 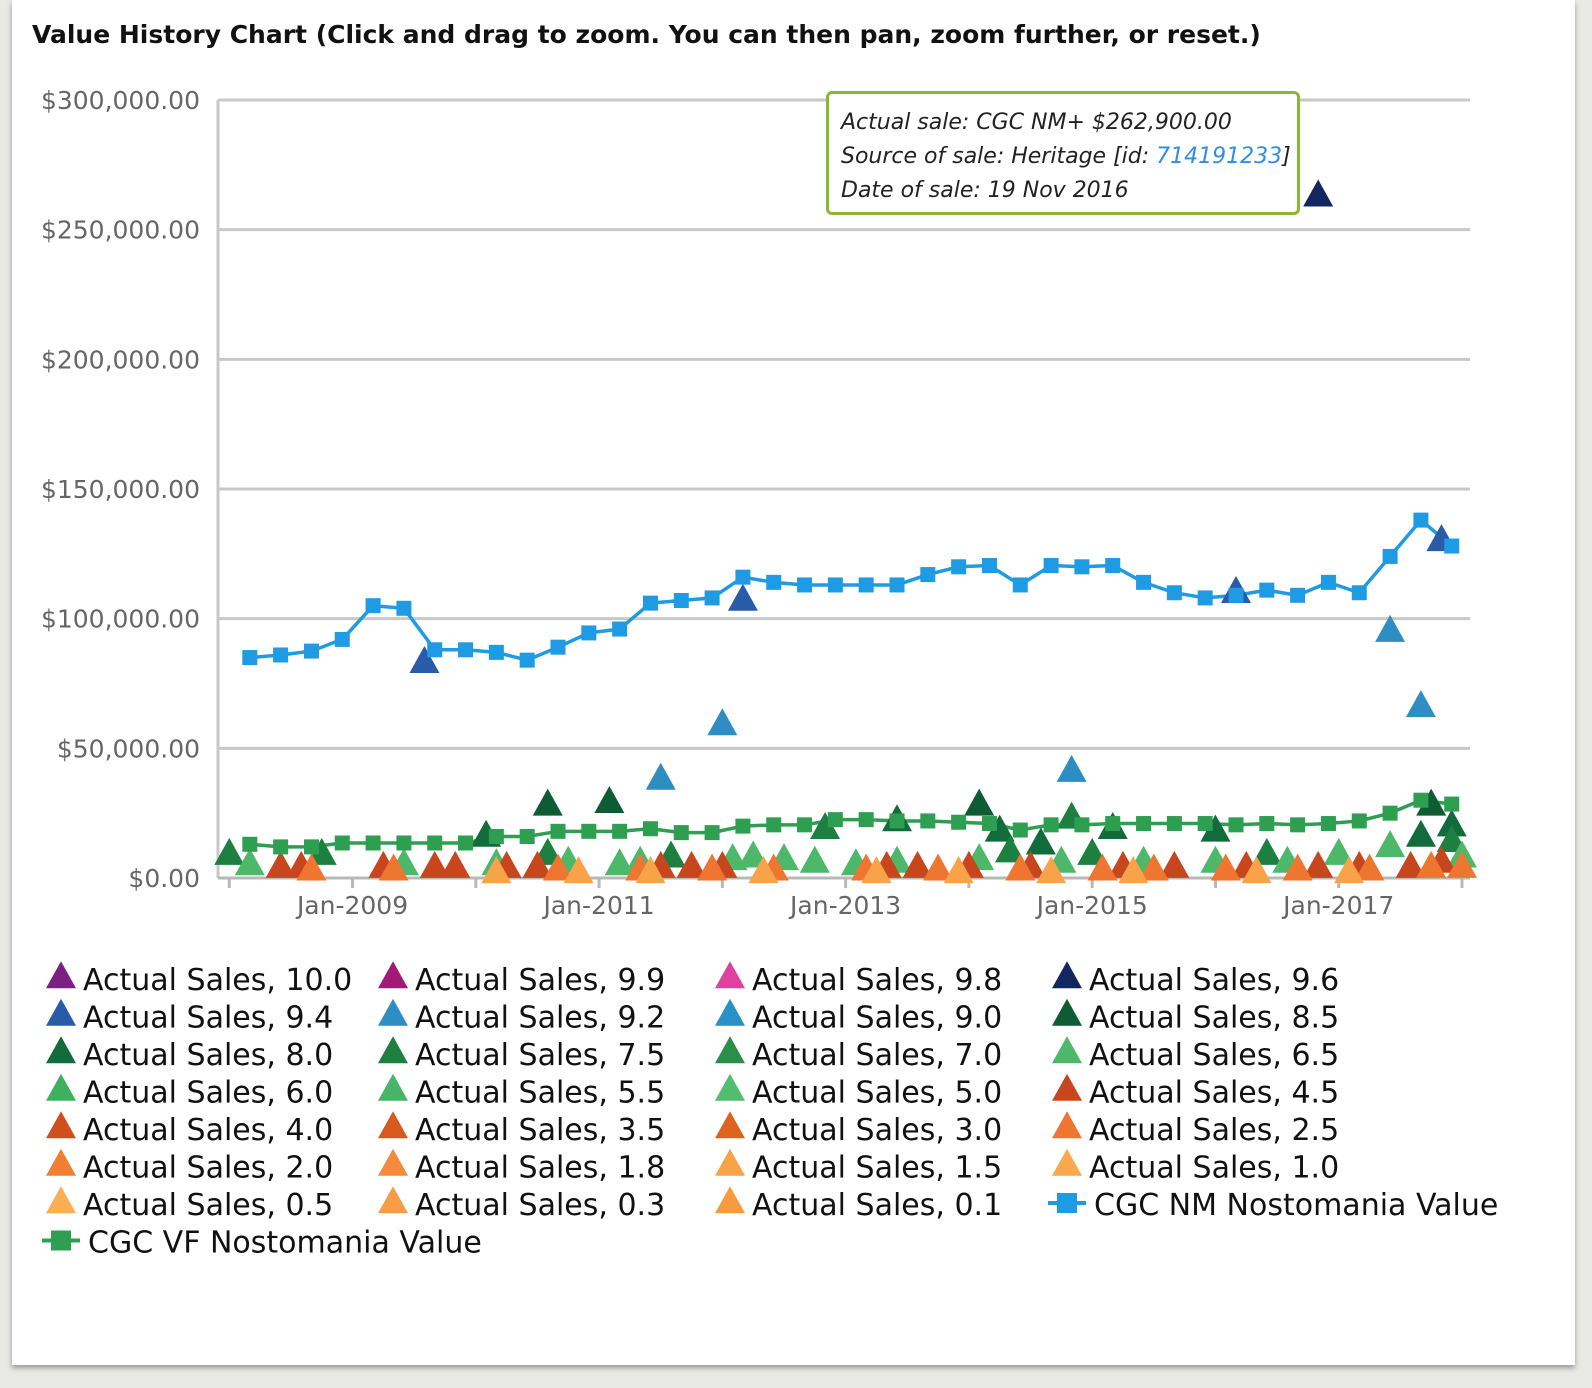 What do you see at coordinates (521, 1204) in the screenshot?
I see `legend-item: Actual Sales, 0.3` at bounding box center [521, 1204].